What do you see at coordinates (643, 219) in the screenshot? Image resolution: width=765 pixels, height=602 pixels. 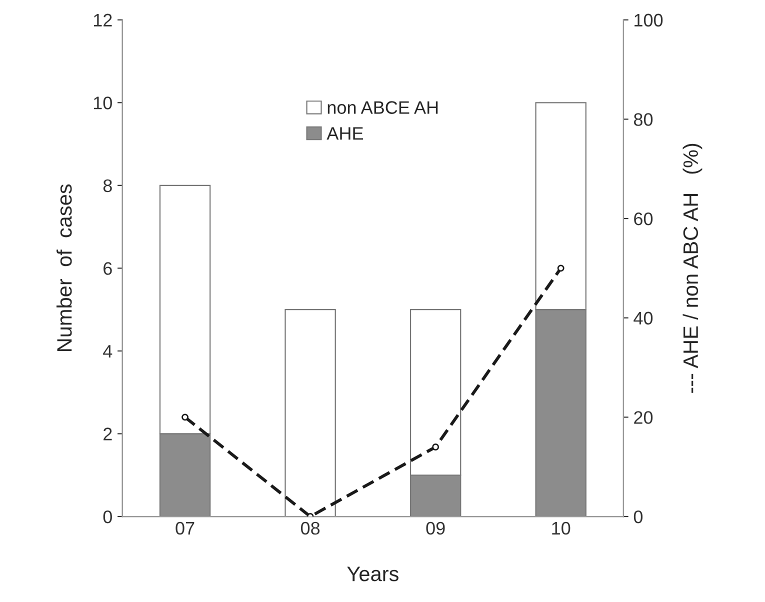 I see `y2-tick-label: 60` at bounding box center [643, 219].